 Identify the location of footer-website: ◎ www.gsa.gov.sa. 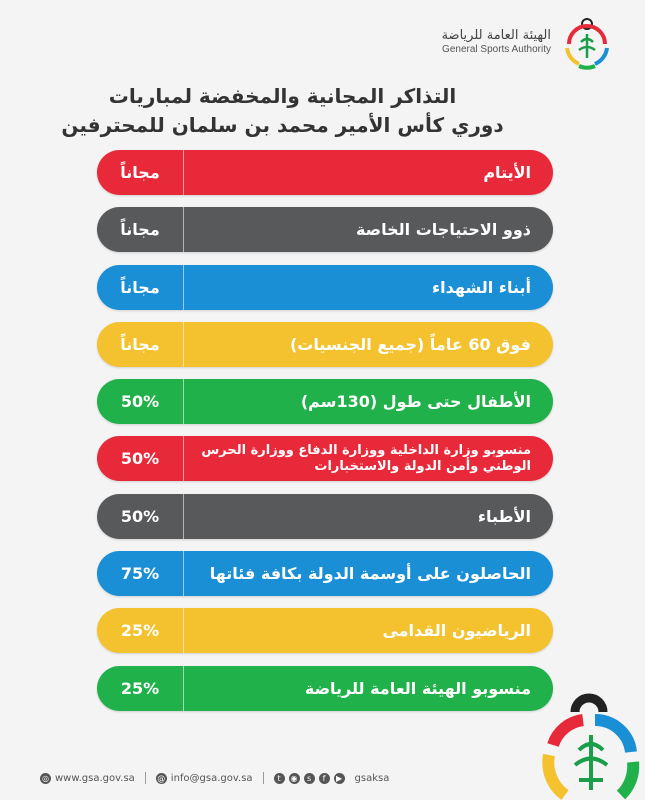
(87, 778).